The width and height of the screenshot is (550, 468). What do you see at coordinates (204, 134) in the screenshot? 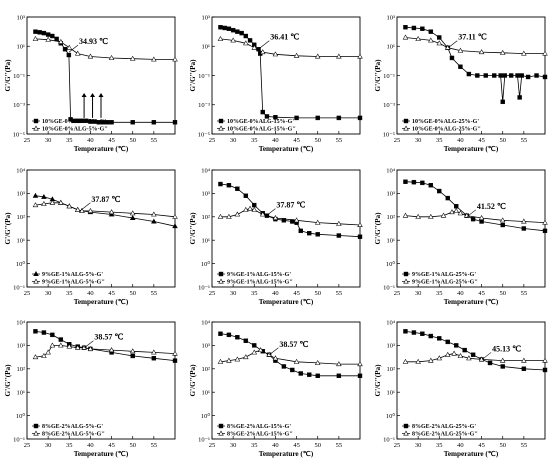
I see `y-tick-label: 10⁻⁵` at bounding box center [204, 134].